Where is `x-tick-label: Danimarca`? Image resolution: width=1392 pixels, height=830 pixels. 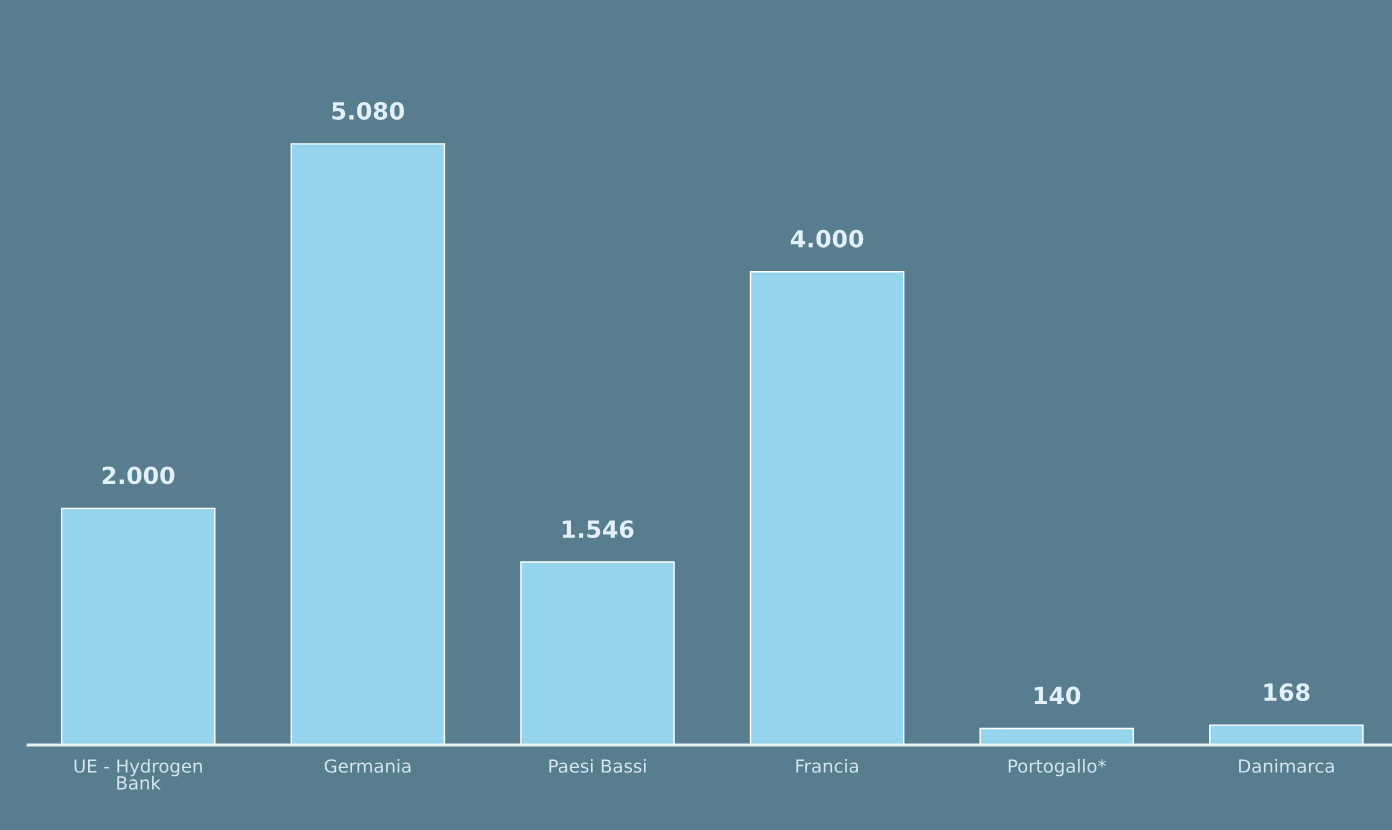 x-tick-label: Danimarca is located at coordinates (1286, 765).